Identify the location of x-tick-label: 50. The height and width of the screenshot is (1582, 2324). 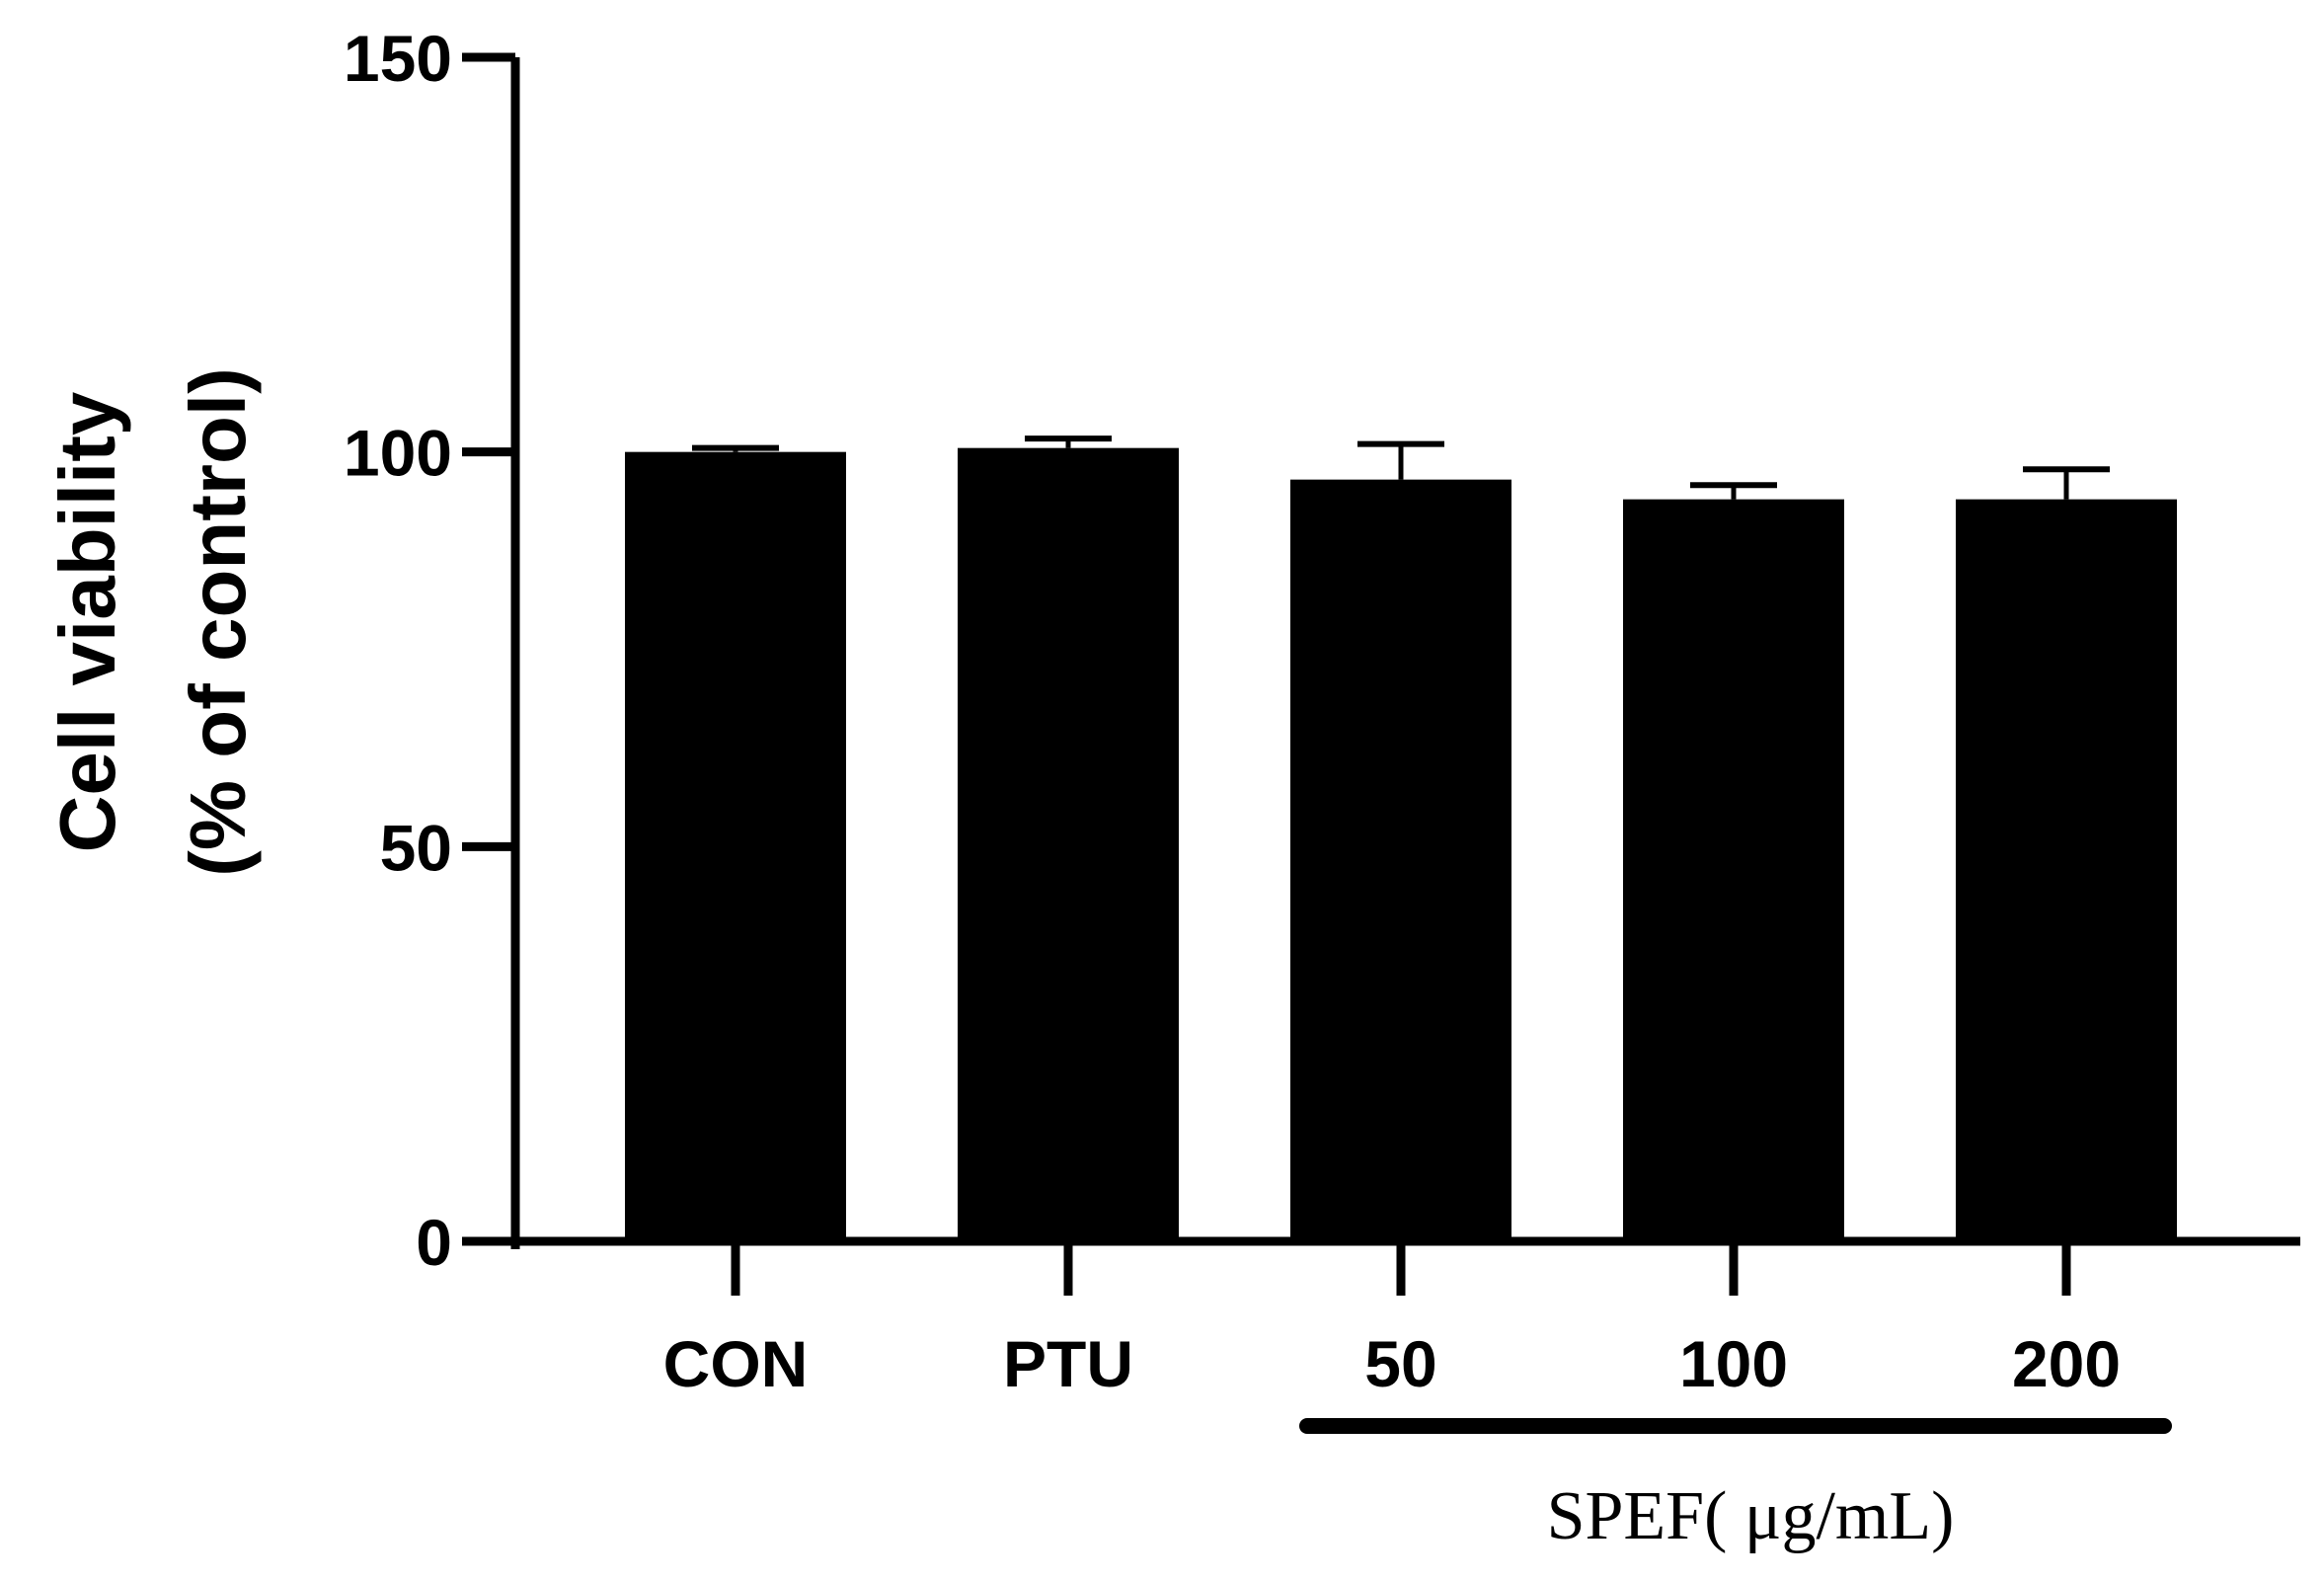
(1400, 1363).